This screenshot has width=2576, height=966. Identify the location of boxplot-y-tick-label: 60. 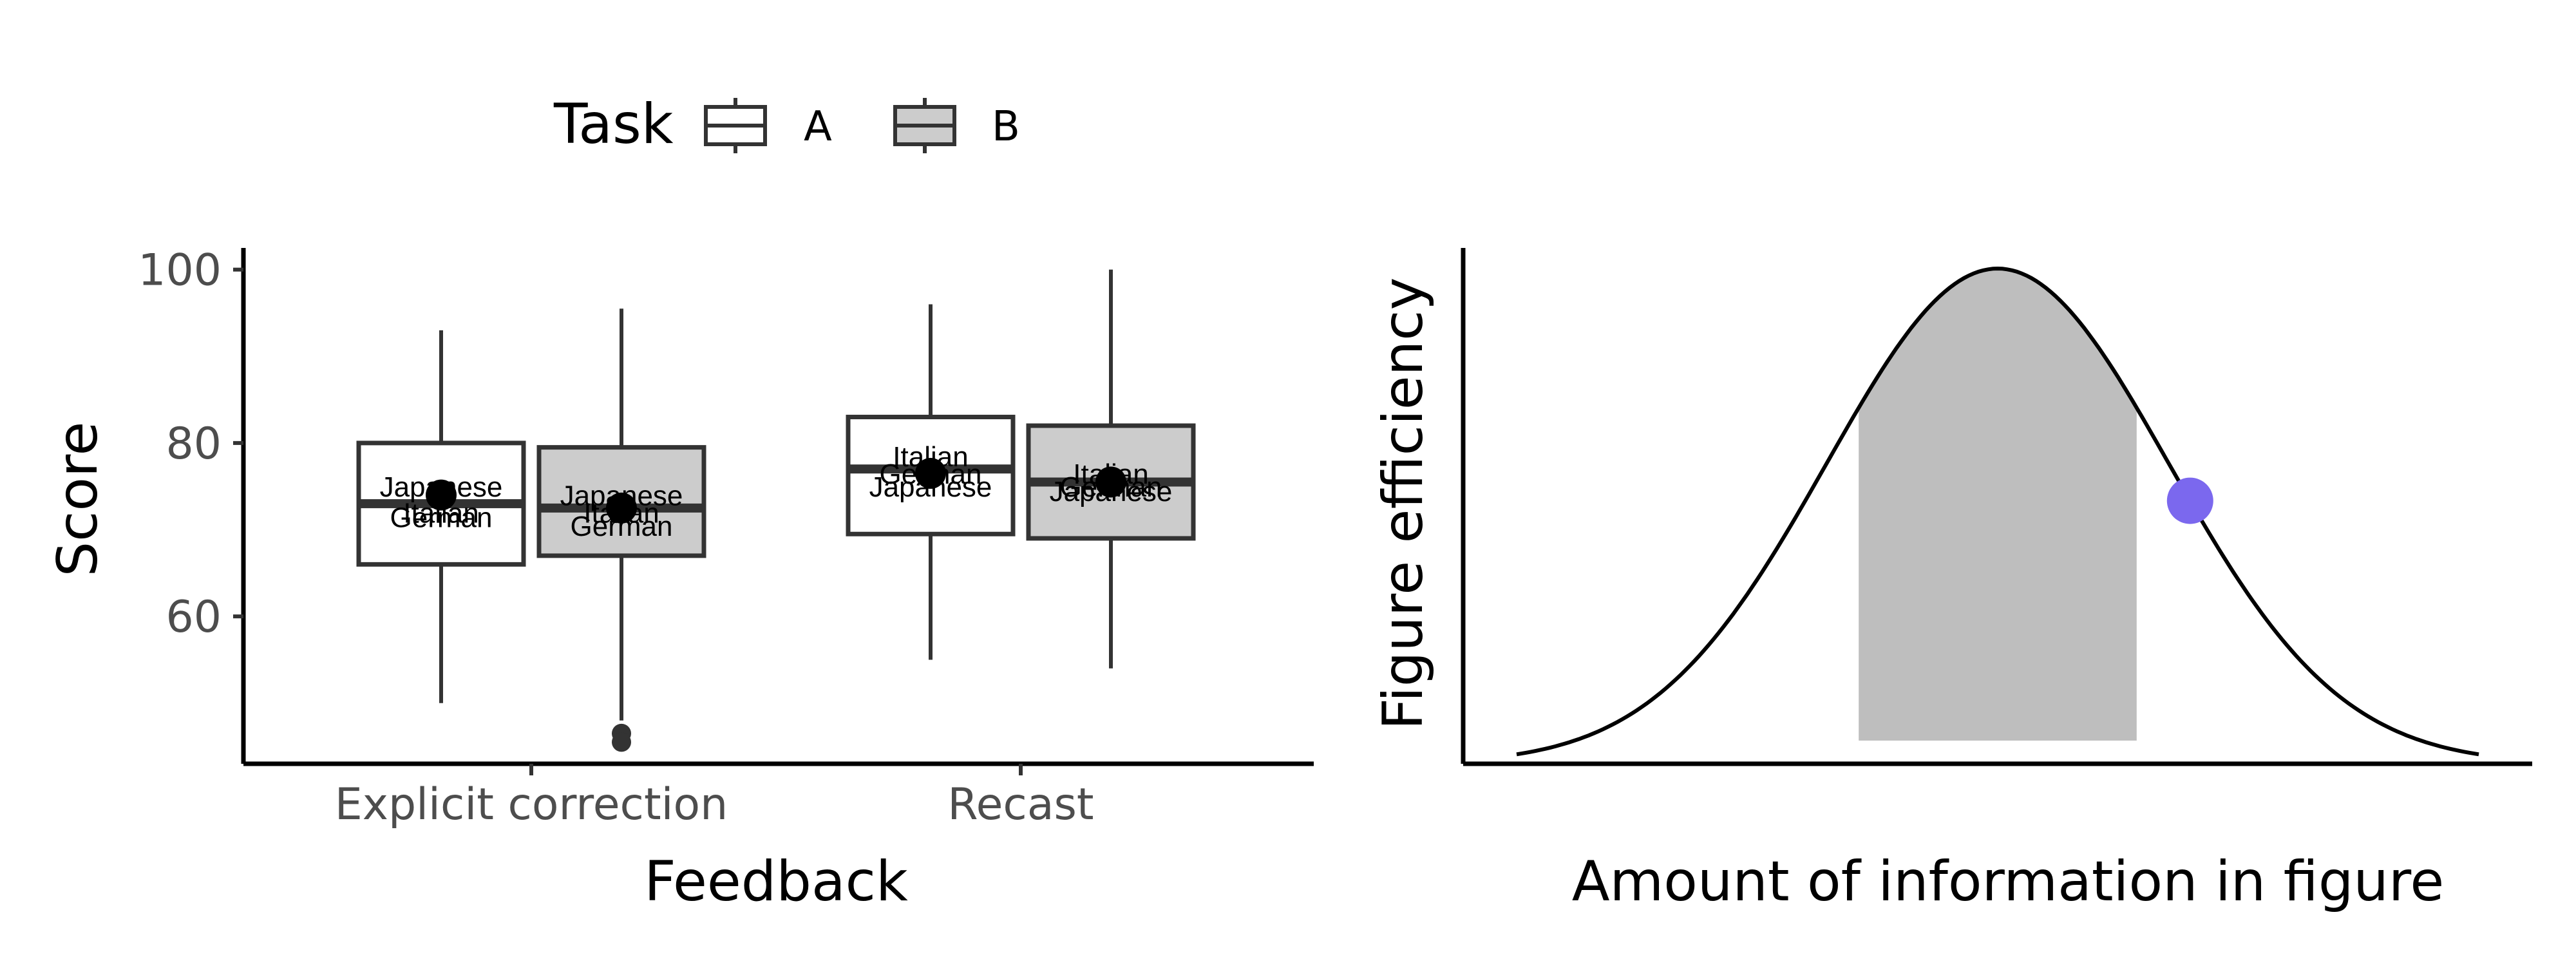
(194, 618).